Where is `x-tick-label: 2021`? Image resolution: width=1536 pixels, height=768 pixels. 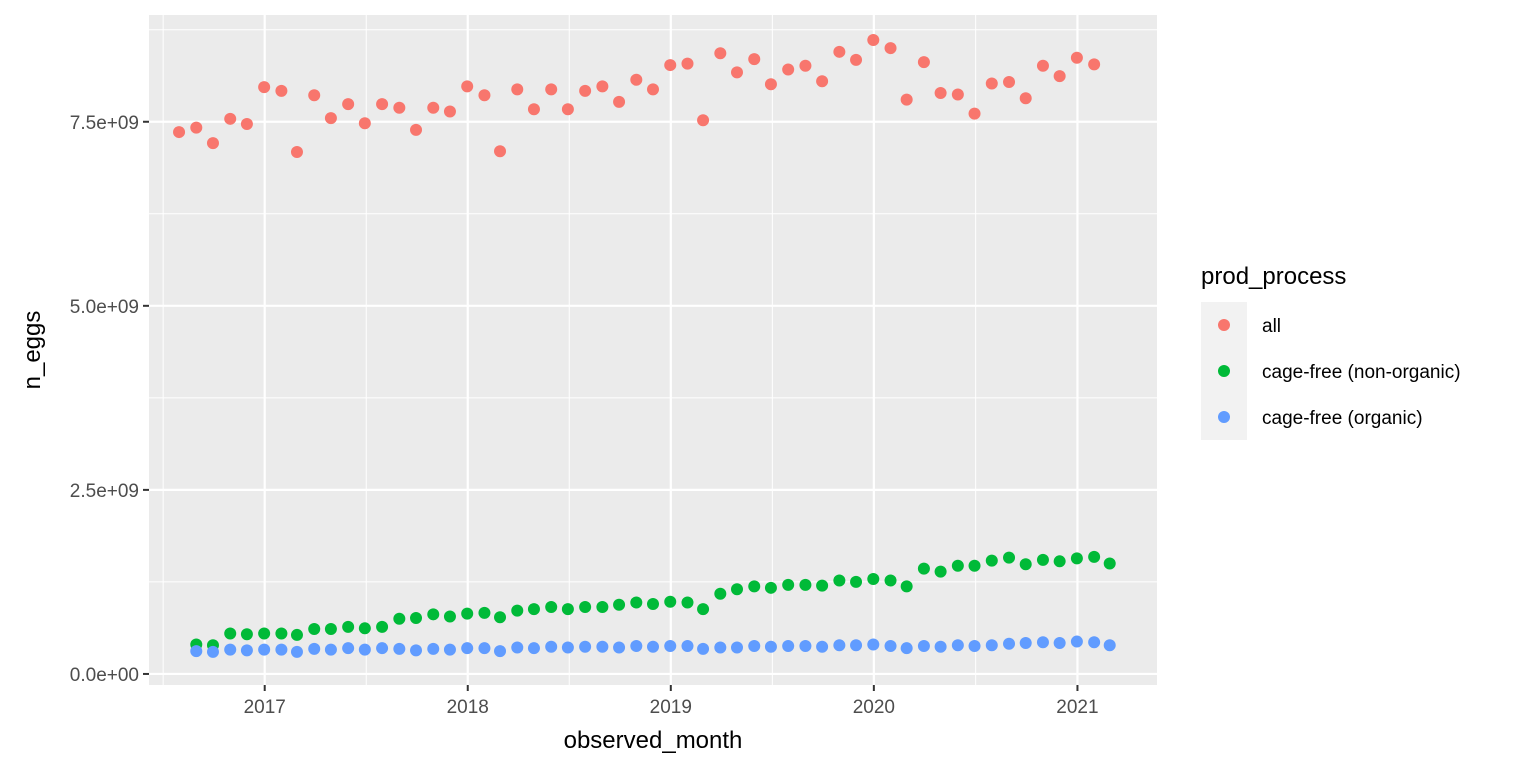 x-tick-label: 2021 is located at coordinates (1077, 707).